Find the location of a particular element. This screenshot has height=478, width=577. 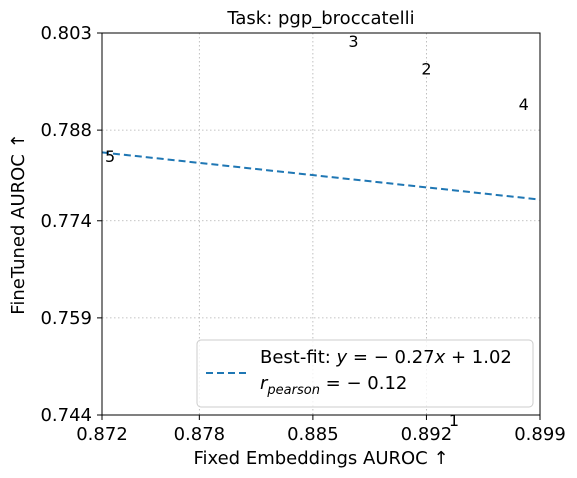

legend-best-fit-text: Best-fit: y = − 0.27x + 1.02 is located at coordinates (386, 357).